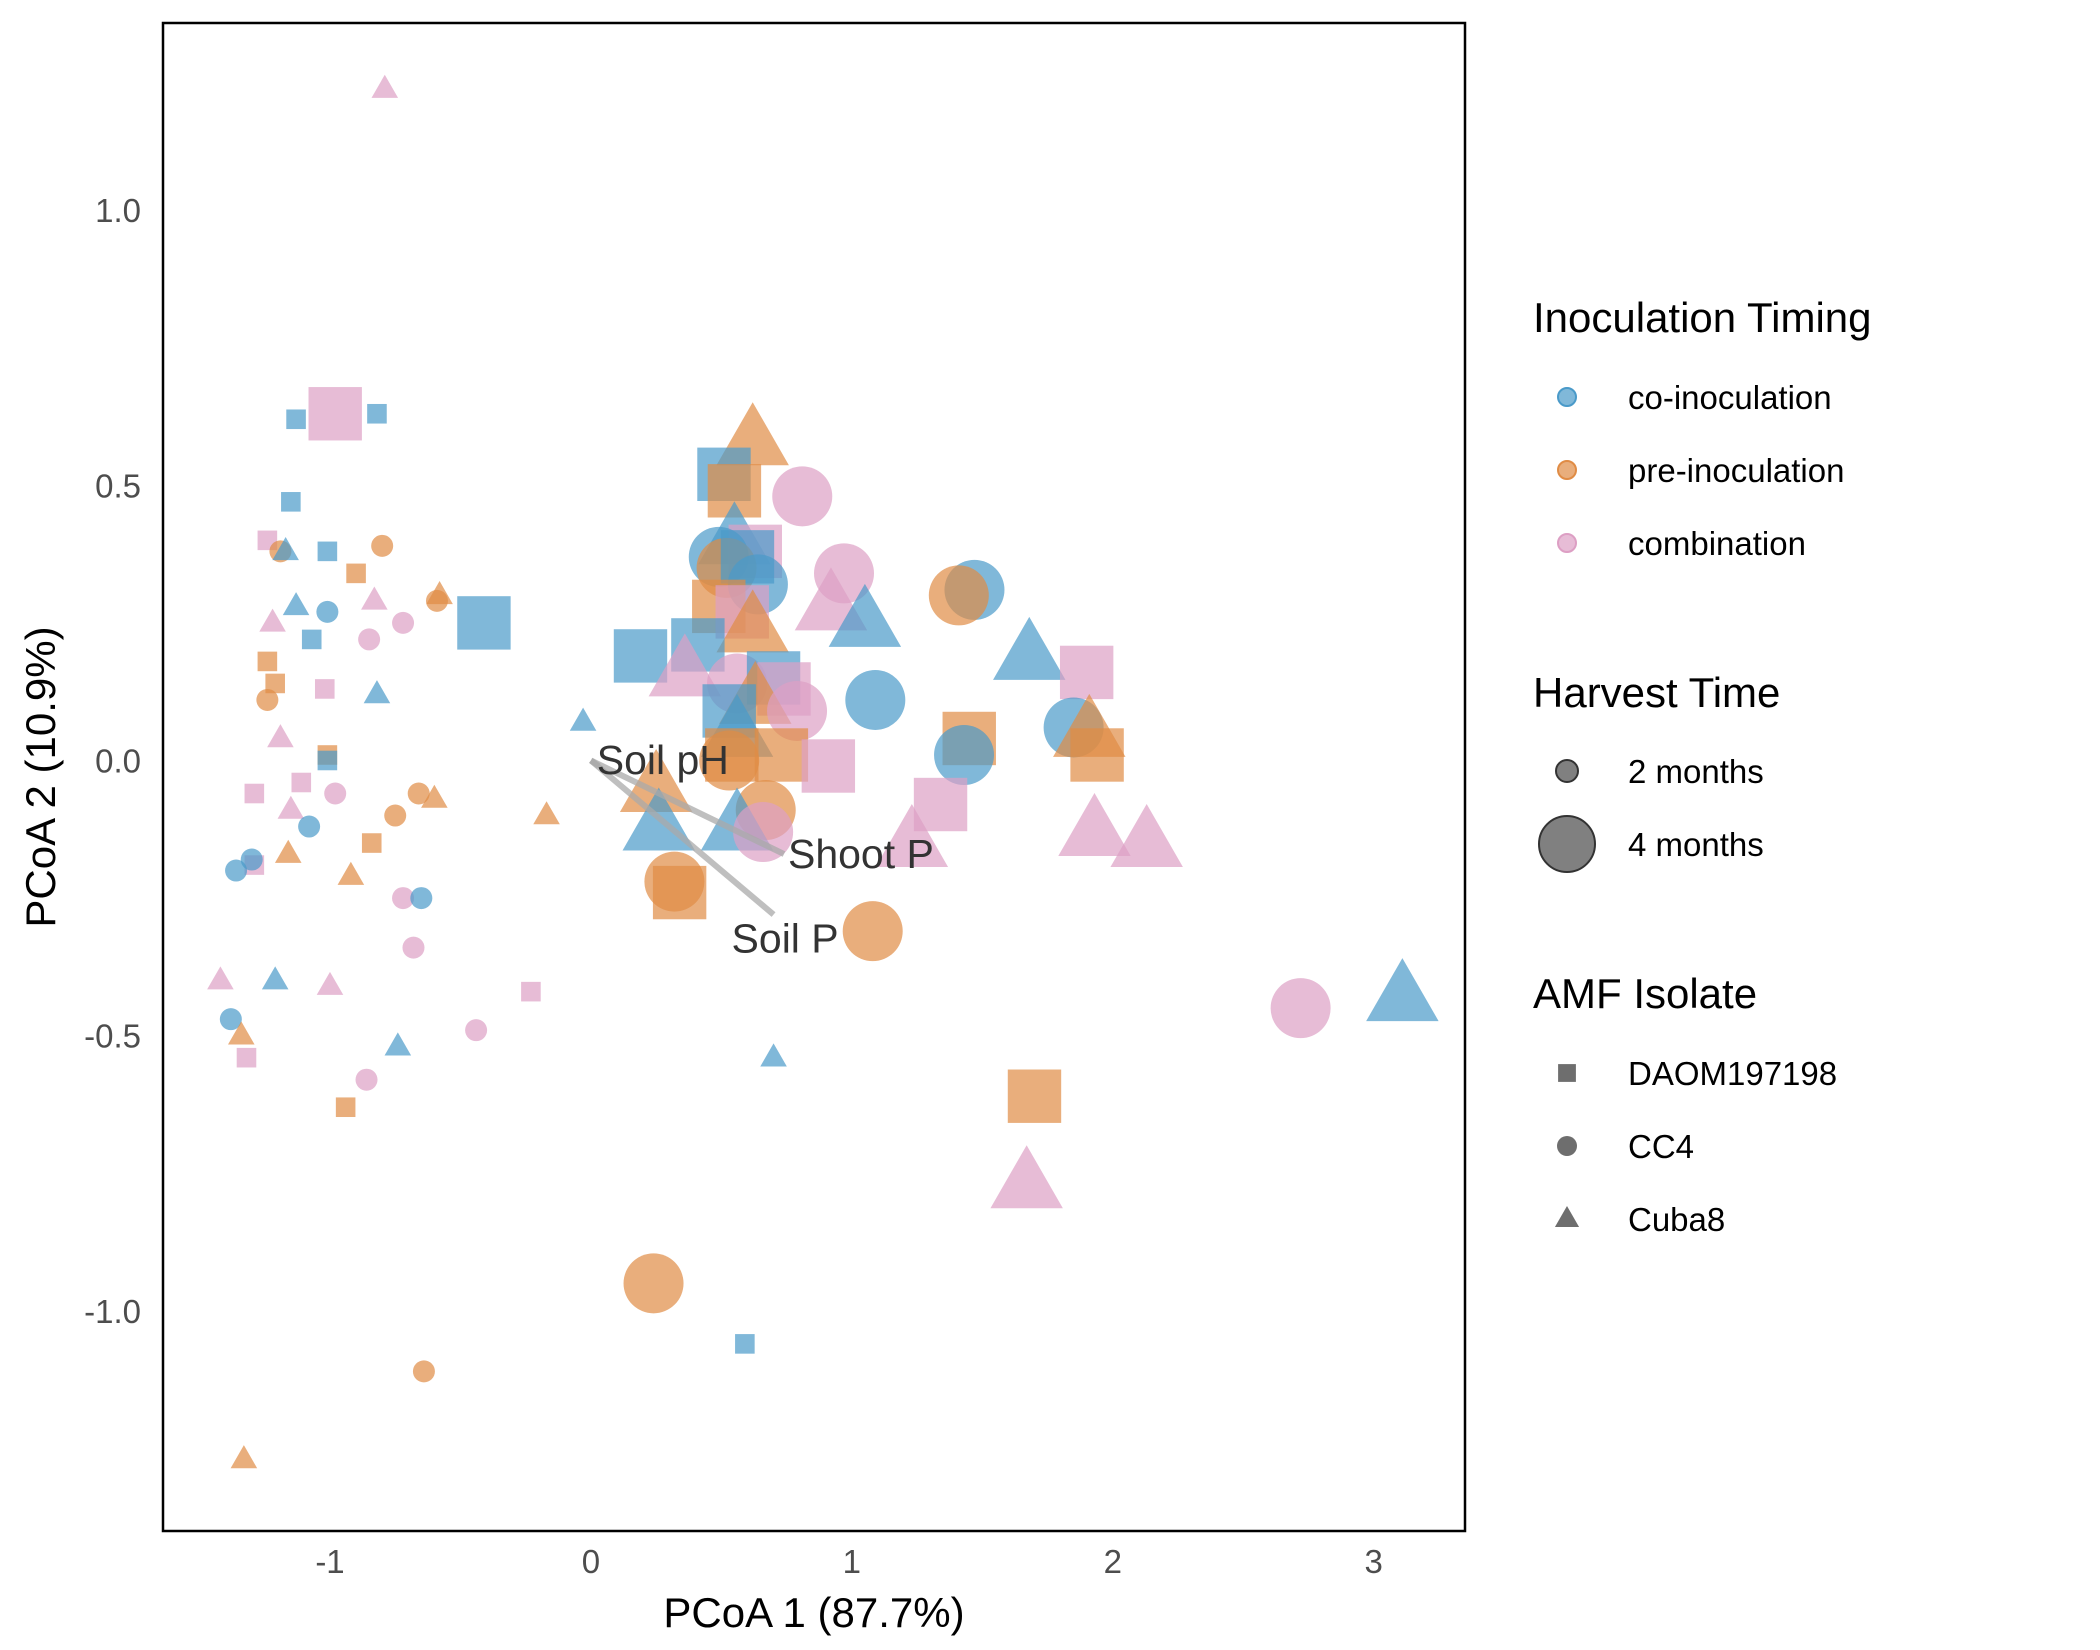  Describe the element at coordinates (852, 1561) in the screenshot. I see `x-tick-label: 1` at that location.